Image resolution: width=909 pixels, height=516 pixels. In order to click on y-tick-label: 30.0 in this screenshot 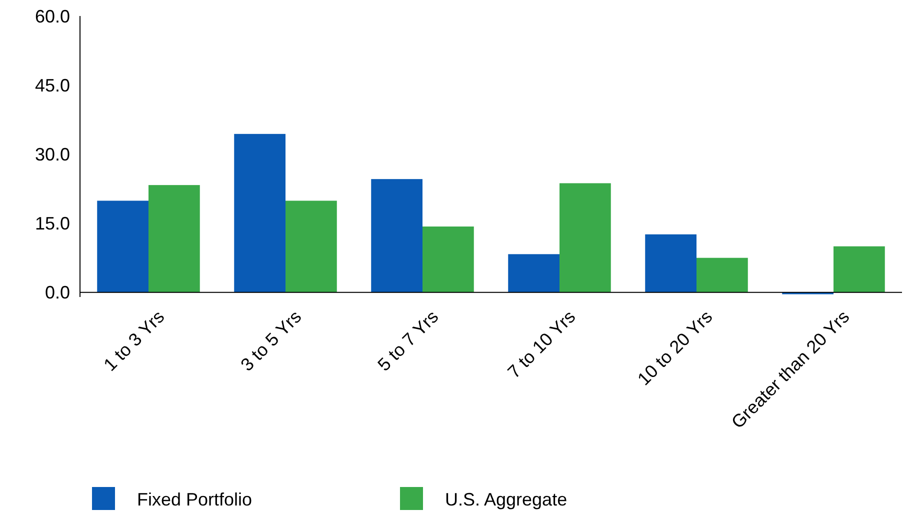, I will do `click(52, 154)`.